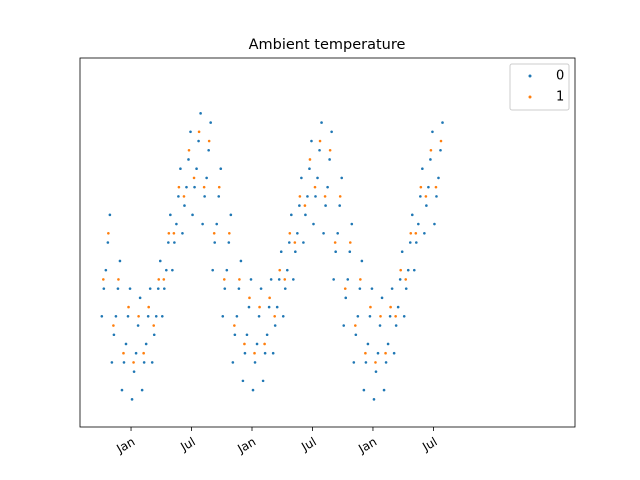 This screenshot has height=480, width=640. I want to click on legend-label: 0, so click(560, 76).